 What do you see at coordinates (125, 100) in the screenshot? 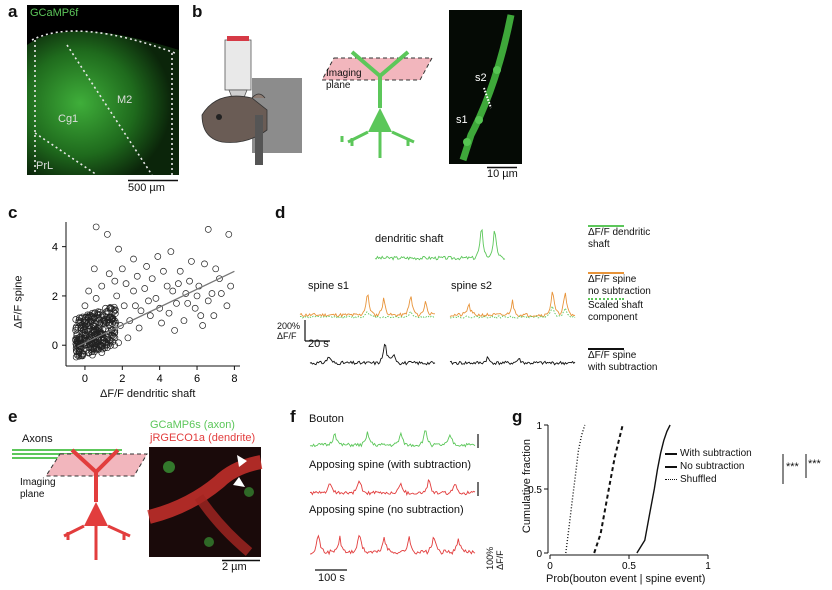
I see `region-label-m2: M2` at bounding box center [125, 100].